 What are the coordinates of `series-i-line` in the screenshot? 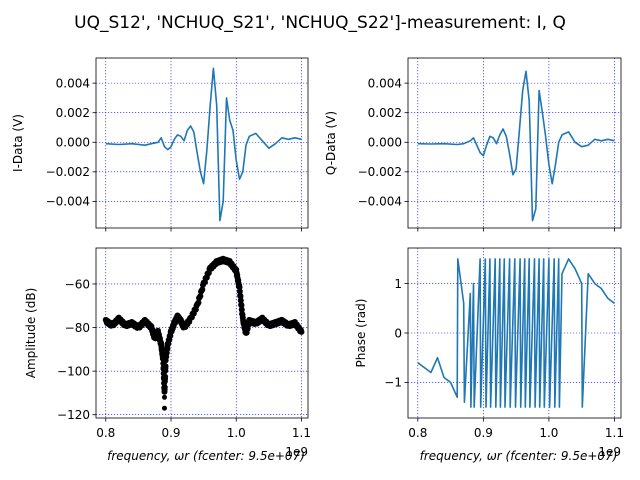 It's located at (203, 144).